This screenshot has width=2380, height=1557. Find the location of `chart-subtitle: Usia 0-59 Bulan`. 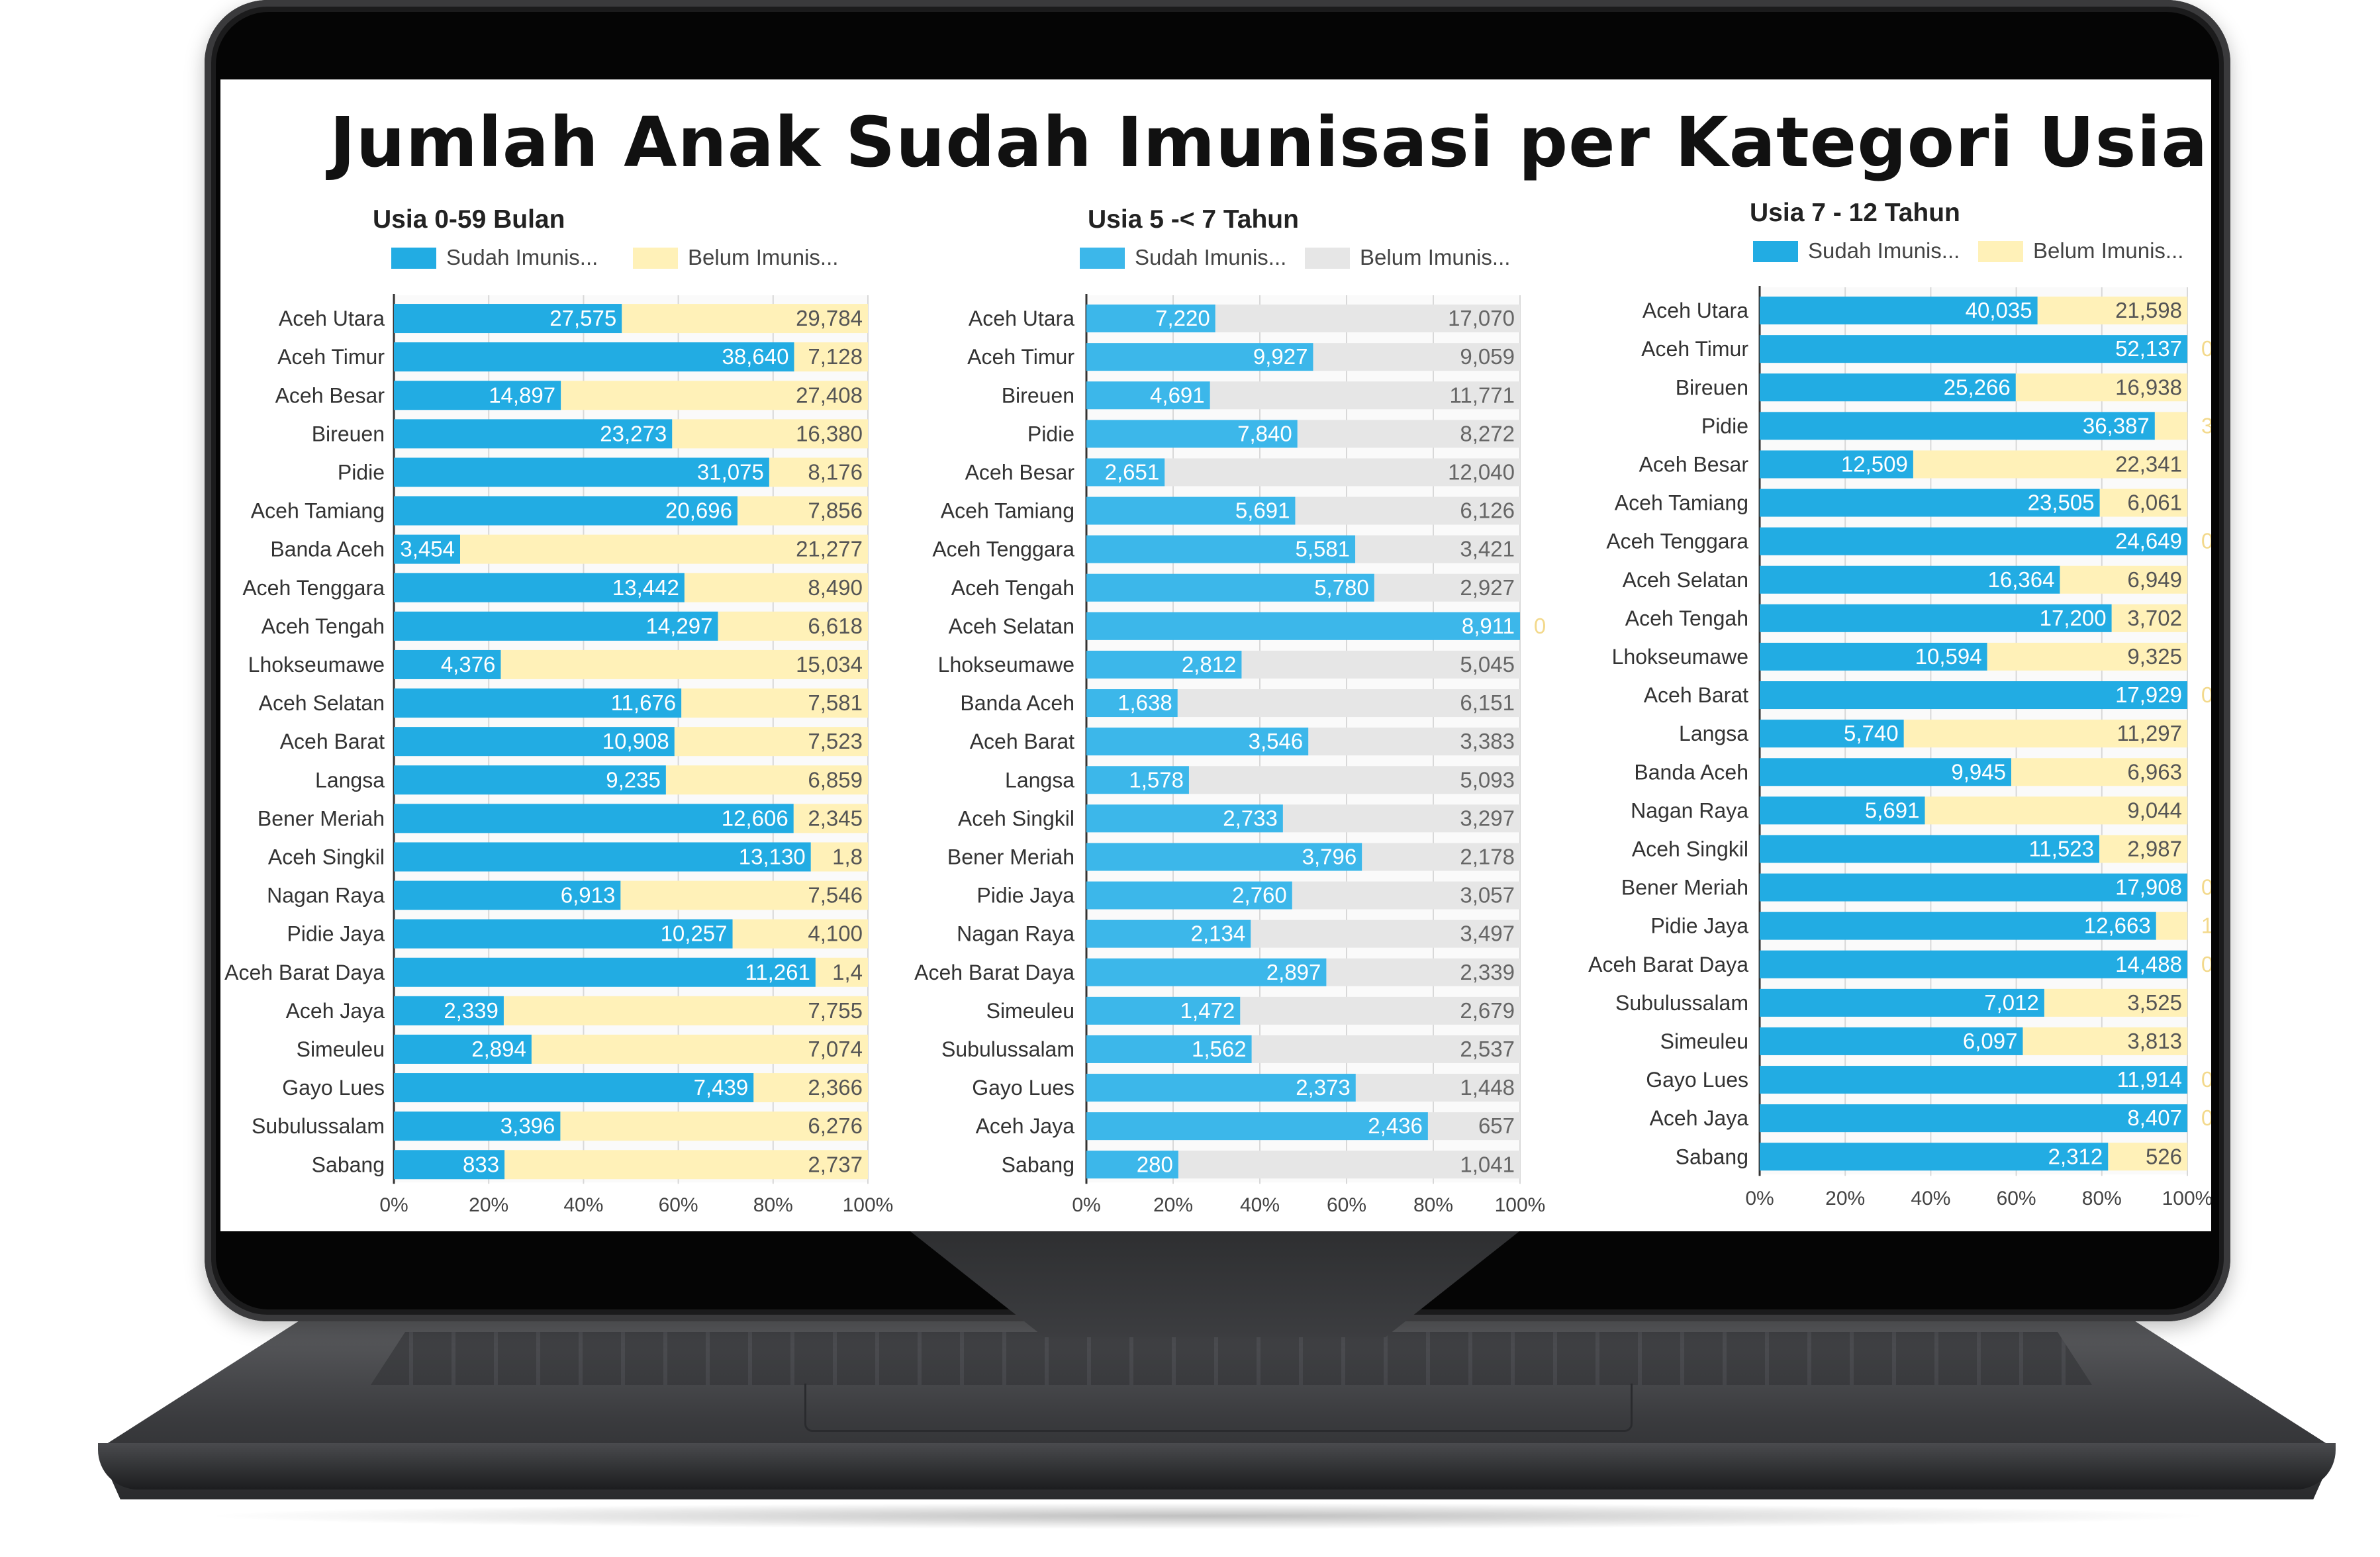

chart-subtitle: Usia 0-59 Bulan is located at coordinates (469, 219).